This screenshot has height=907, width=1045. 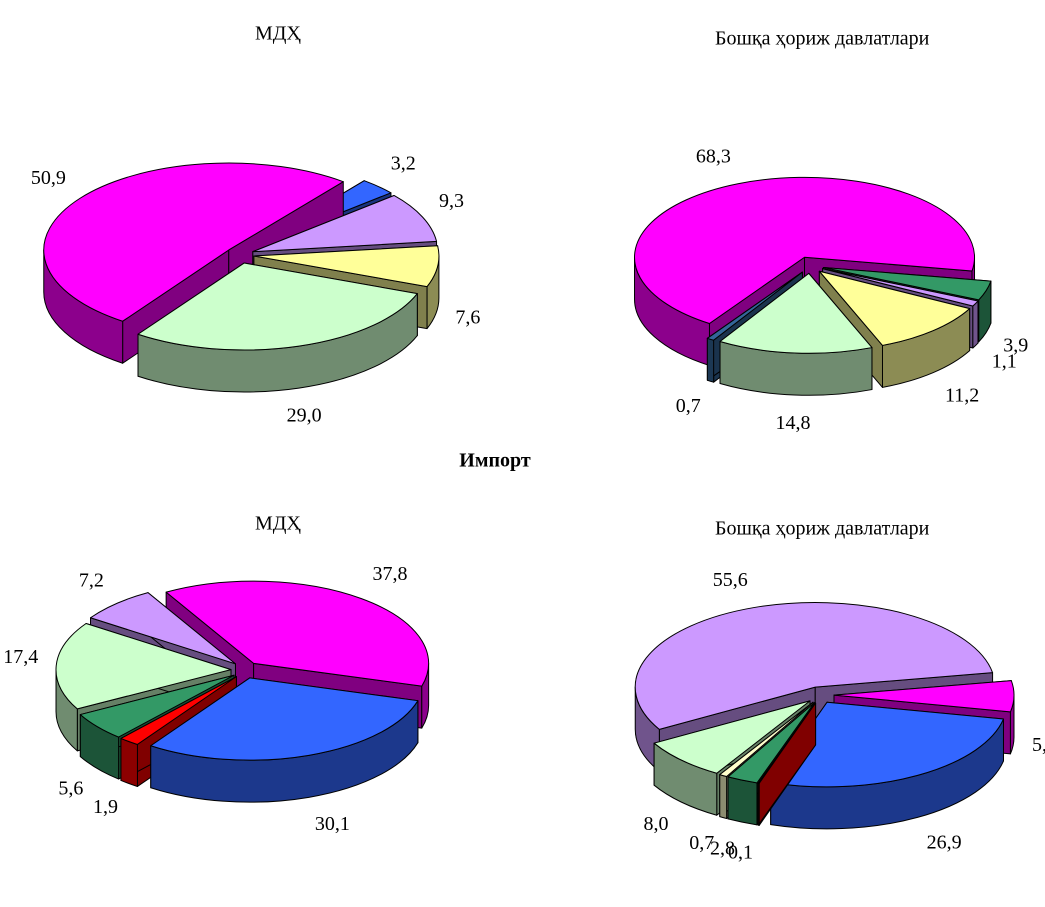 What do you see at coordinates (1004, 362) in the screenshot?
I see `value-label: 1,1` at bounding box center [1004, 362].